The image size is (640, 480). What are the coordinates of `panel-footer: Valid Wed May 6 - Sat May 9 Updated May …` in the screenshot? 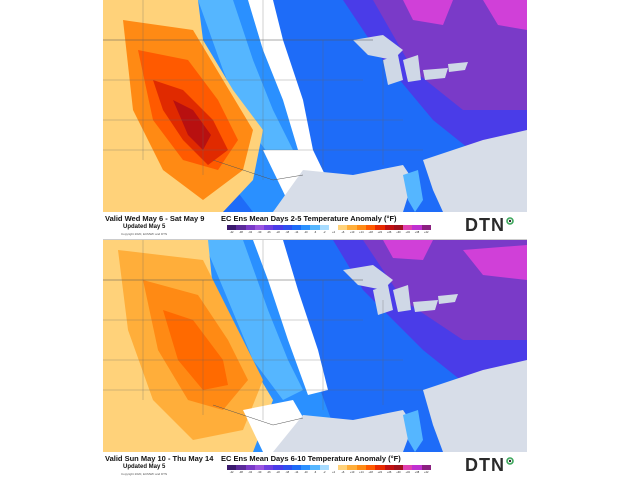 It's located at (315, 226).